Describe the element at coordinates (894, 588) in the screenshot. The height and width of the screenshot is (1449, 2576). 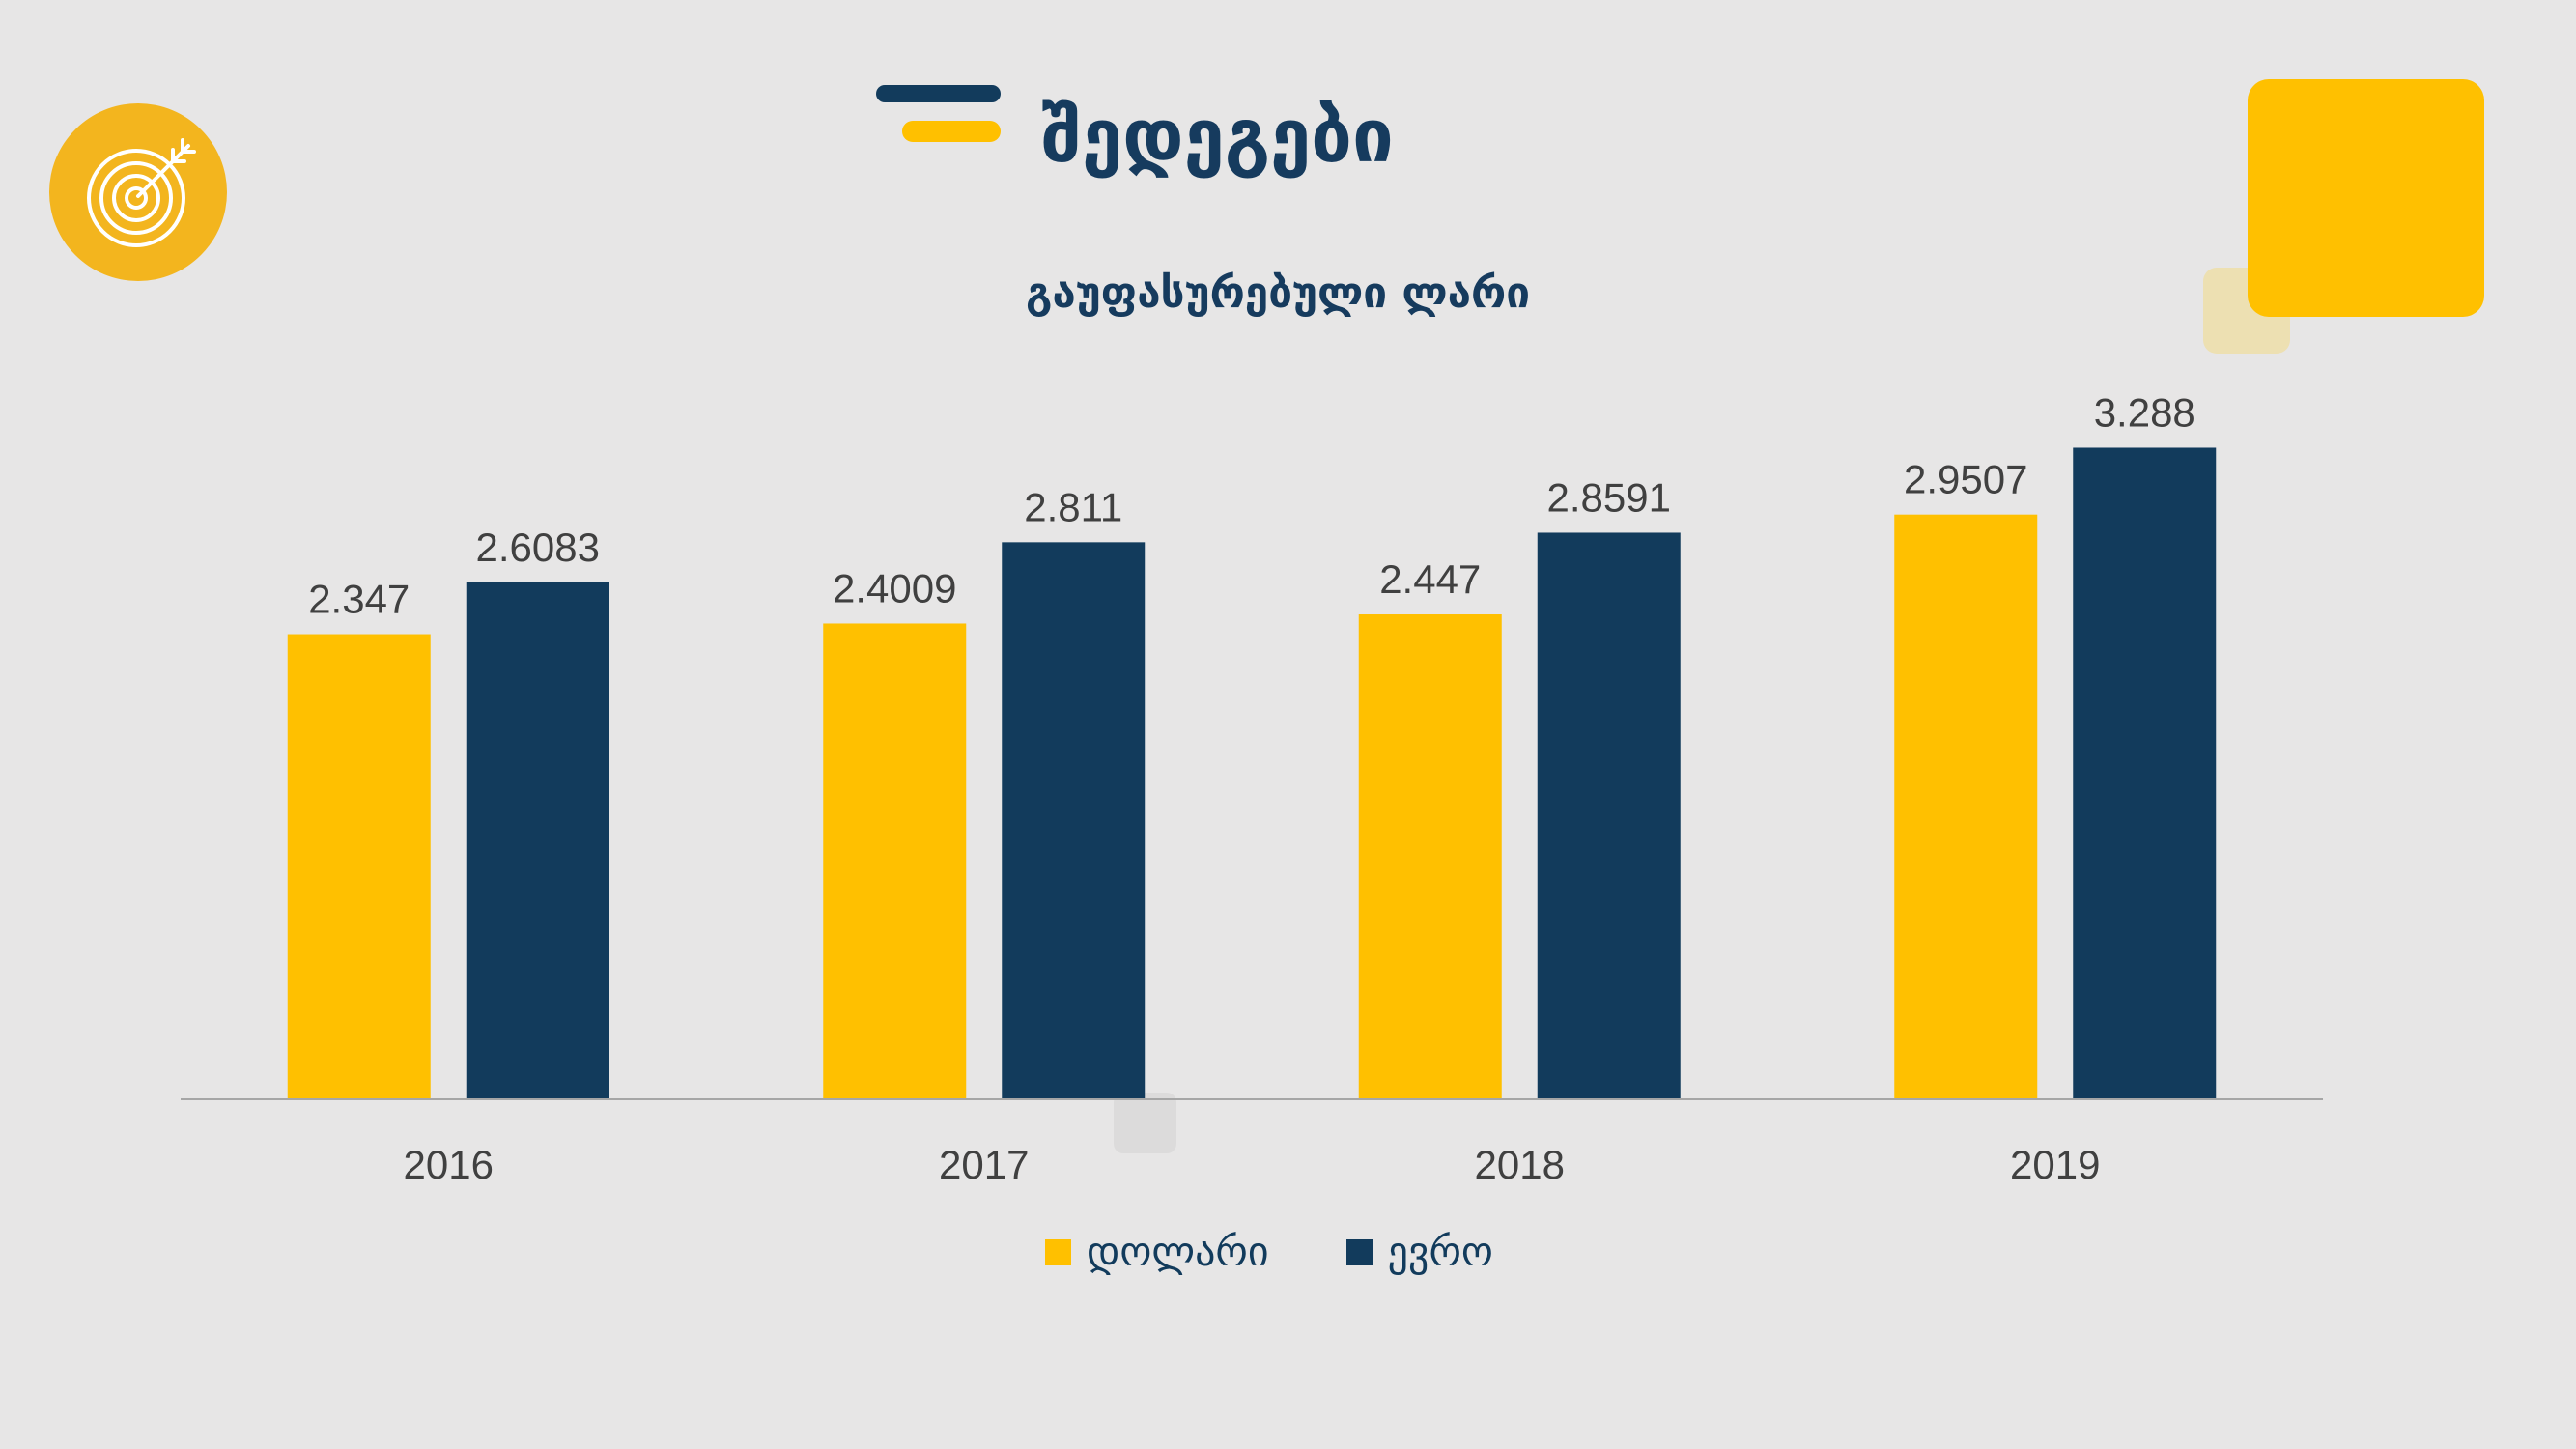
I see `data-label-2017-series-1: 2.4009` at that location.